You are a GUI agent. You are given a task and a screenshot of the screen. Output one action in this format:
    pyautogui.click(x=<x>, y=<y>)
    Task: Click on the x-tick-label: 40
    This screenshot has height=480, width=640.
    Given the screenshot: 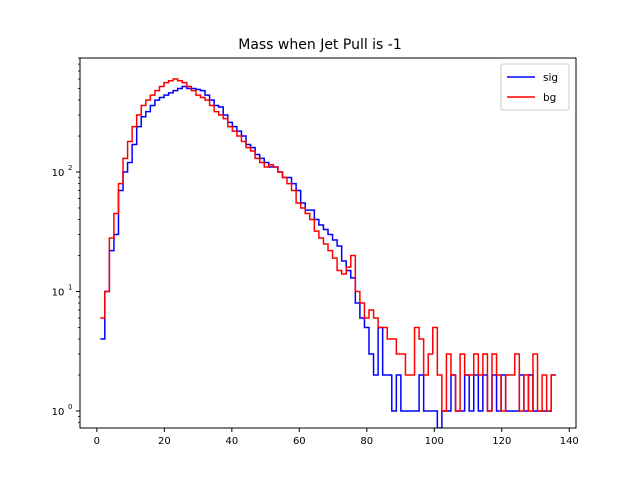 What is the action you would take?
    pyautogui.click(x=231, y=441)
    